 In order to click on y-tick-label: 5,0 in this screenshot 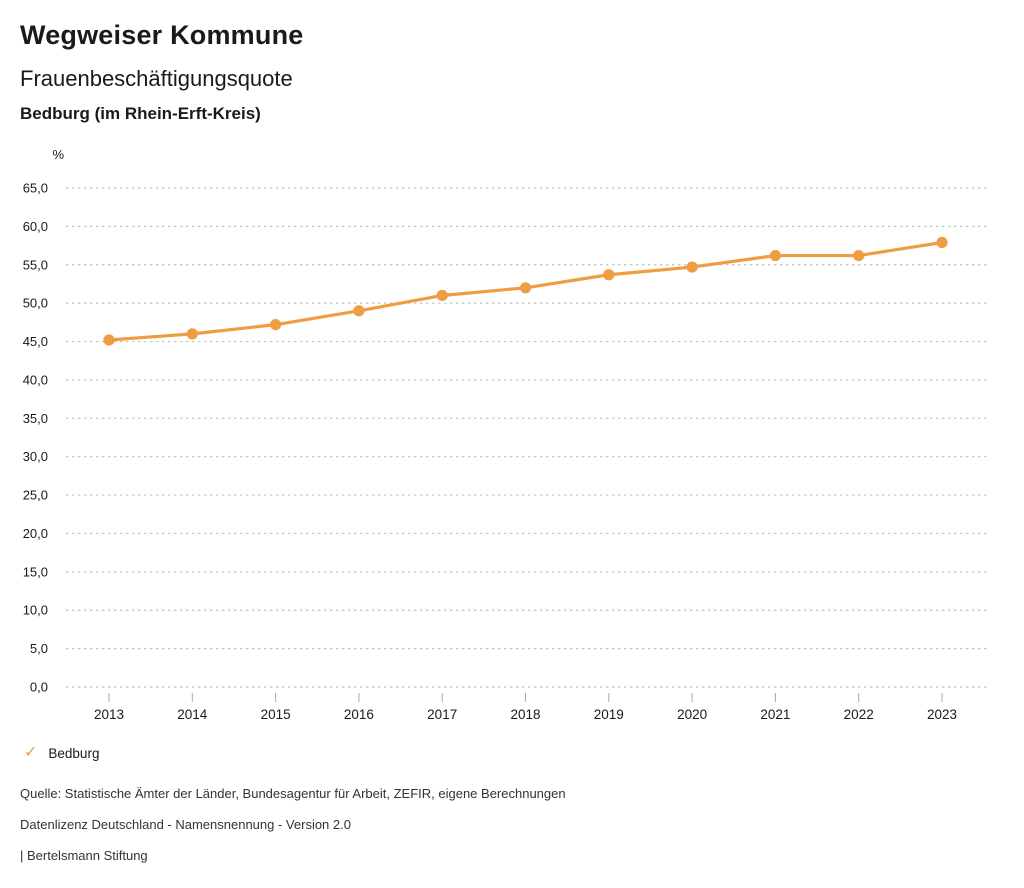, I will do `click(39, 648)`.